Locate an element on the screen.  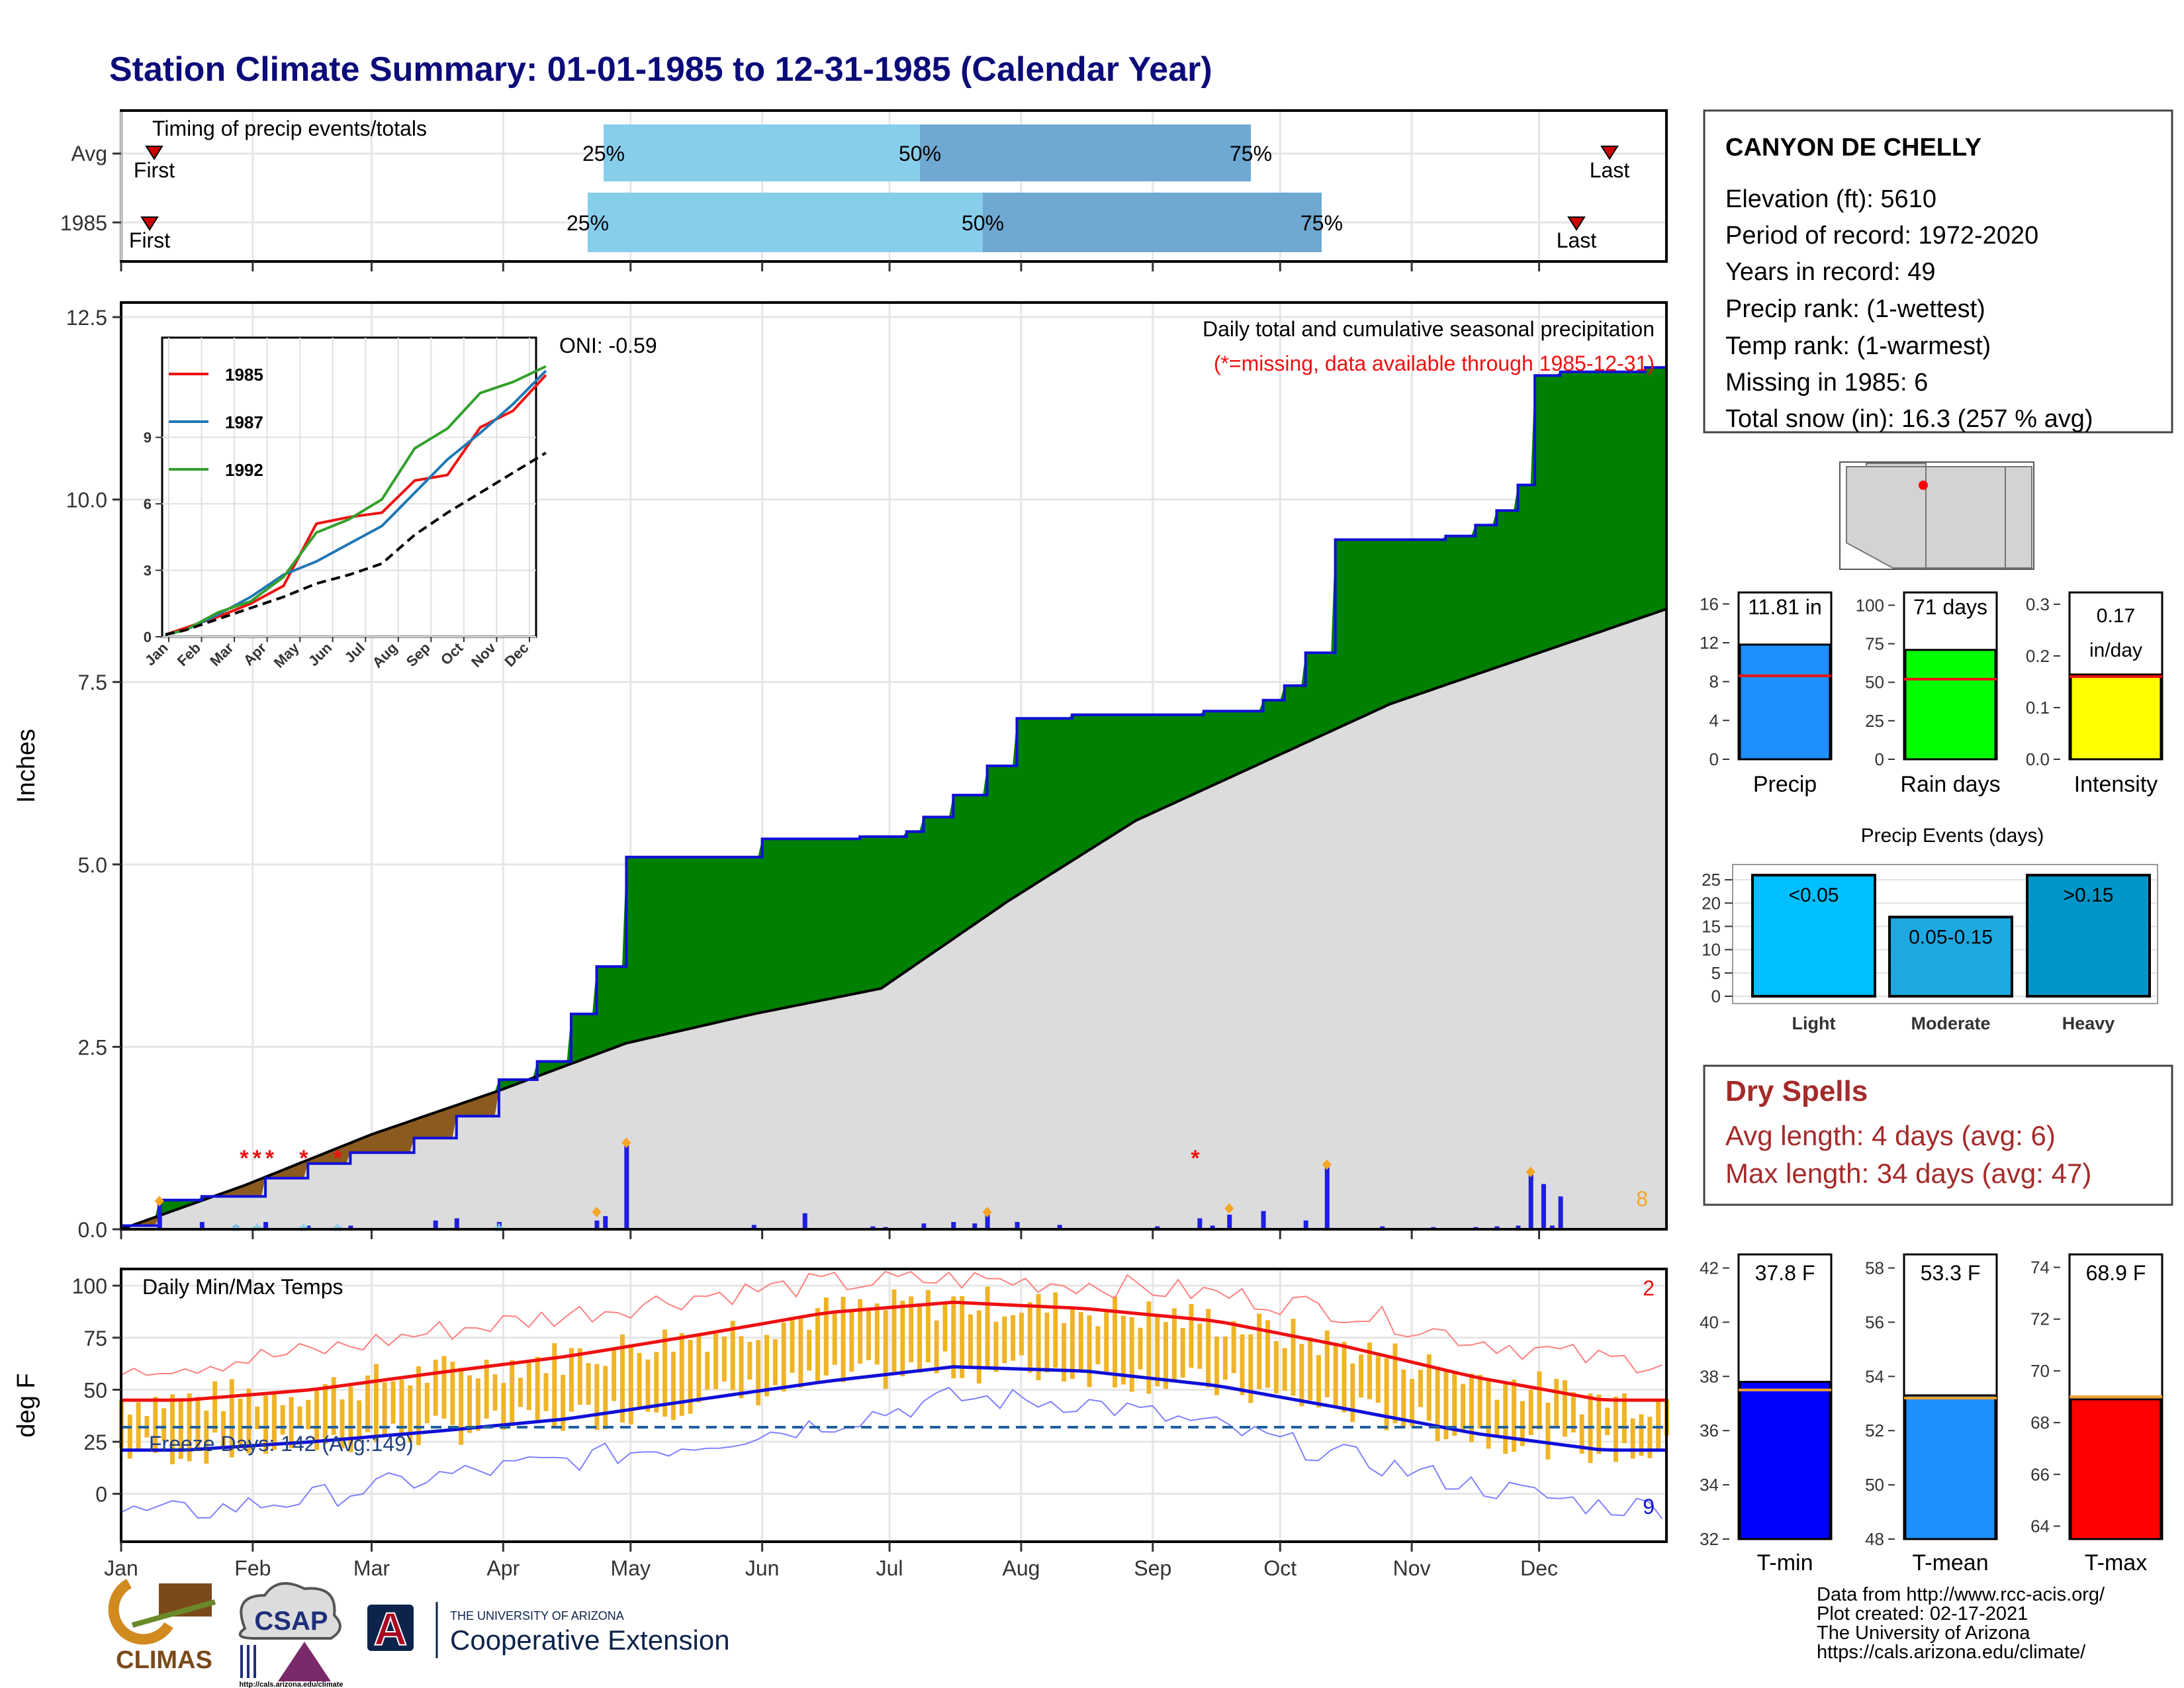
missing-data-marker: * is located at coordinates (1195, 1158).